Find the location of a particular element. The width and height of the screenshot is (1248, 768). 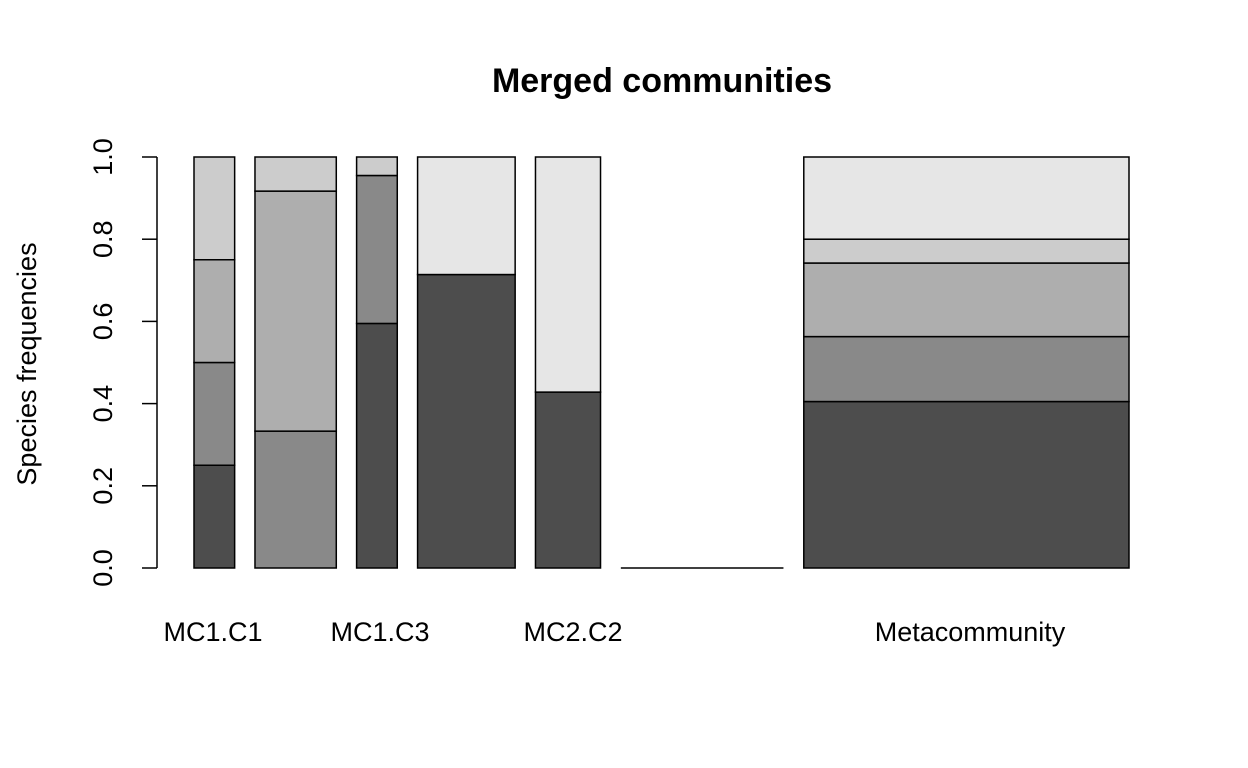

y-tick-label: 0.0 is located at coordinates (103, 568).